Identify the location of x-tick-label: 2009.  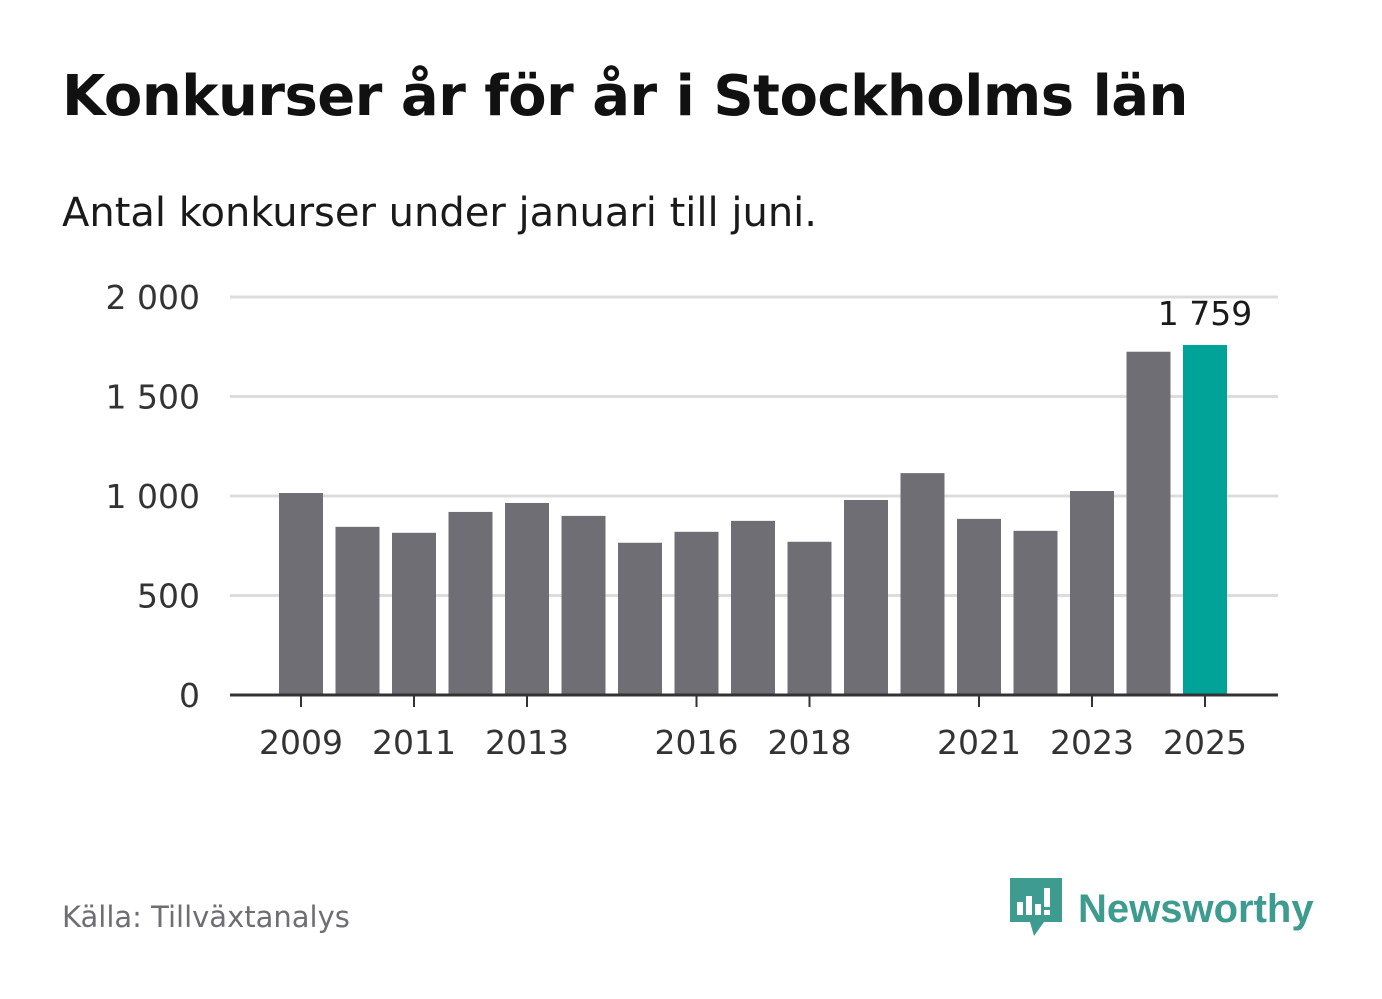
(301, 742).